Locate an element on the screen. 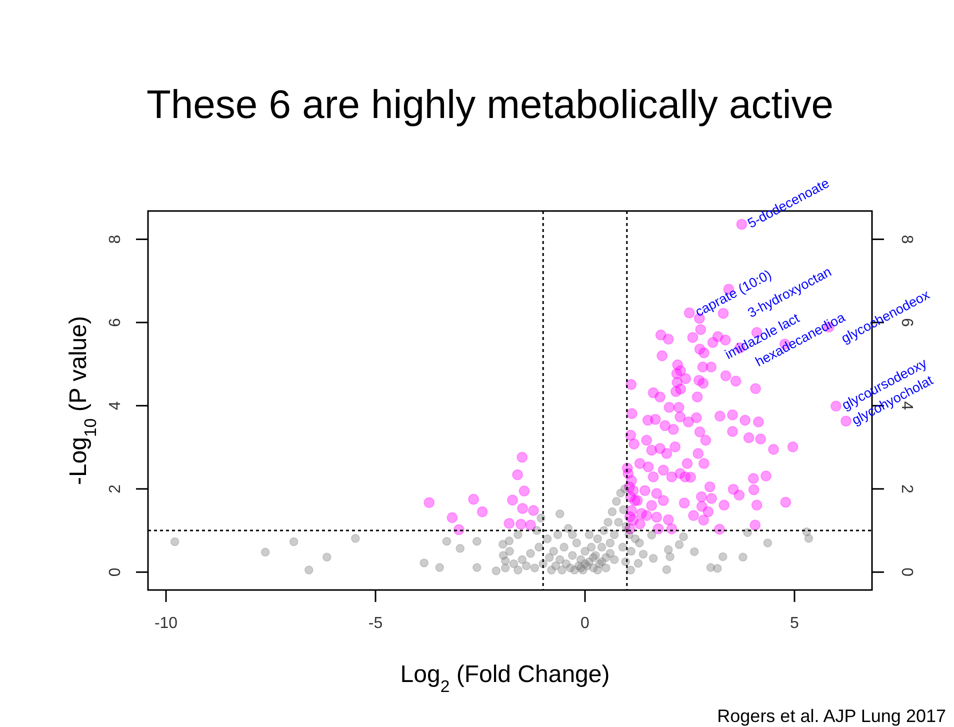  y-tick-label: 0 is located at coordinates (115, 572).